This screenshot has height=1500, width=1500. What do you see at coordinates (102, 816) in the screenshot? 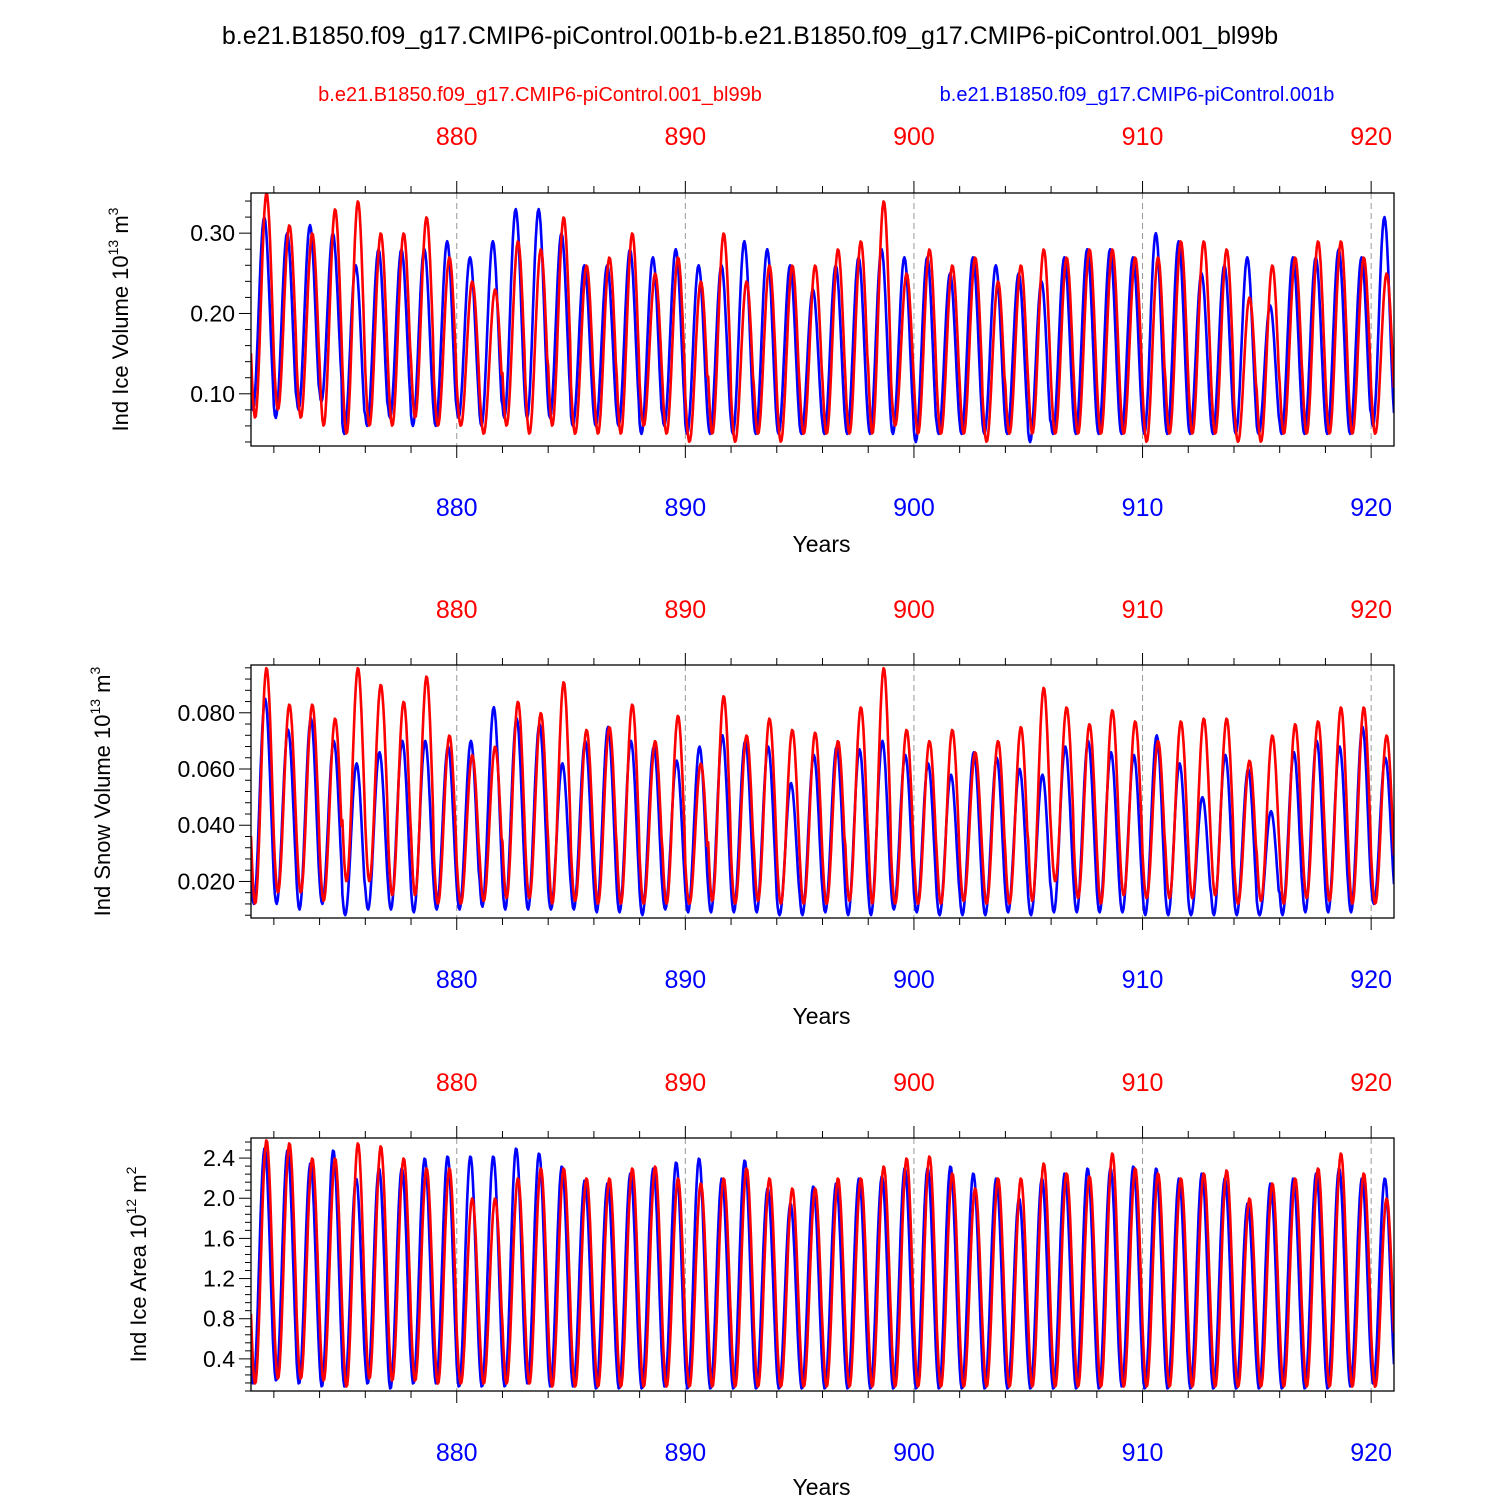
I see `y-label-text: Ind Snow Volume 10` at bounding box center [102, 816].